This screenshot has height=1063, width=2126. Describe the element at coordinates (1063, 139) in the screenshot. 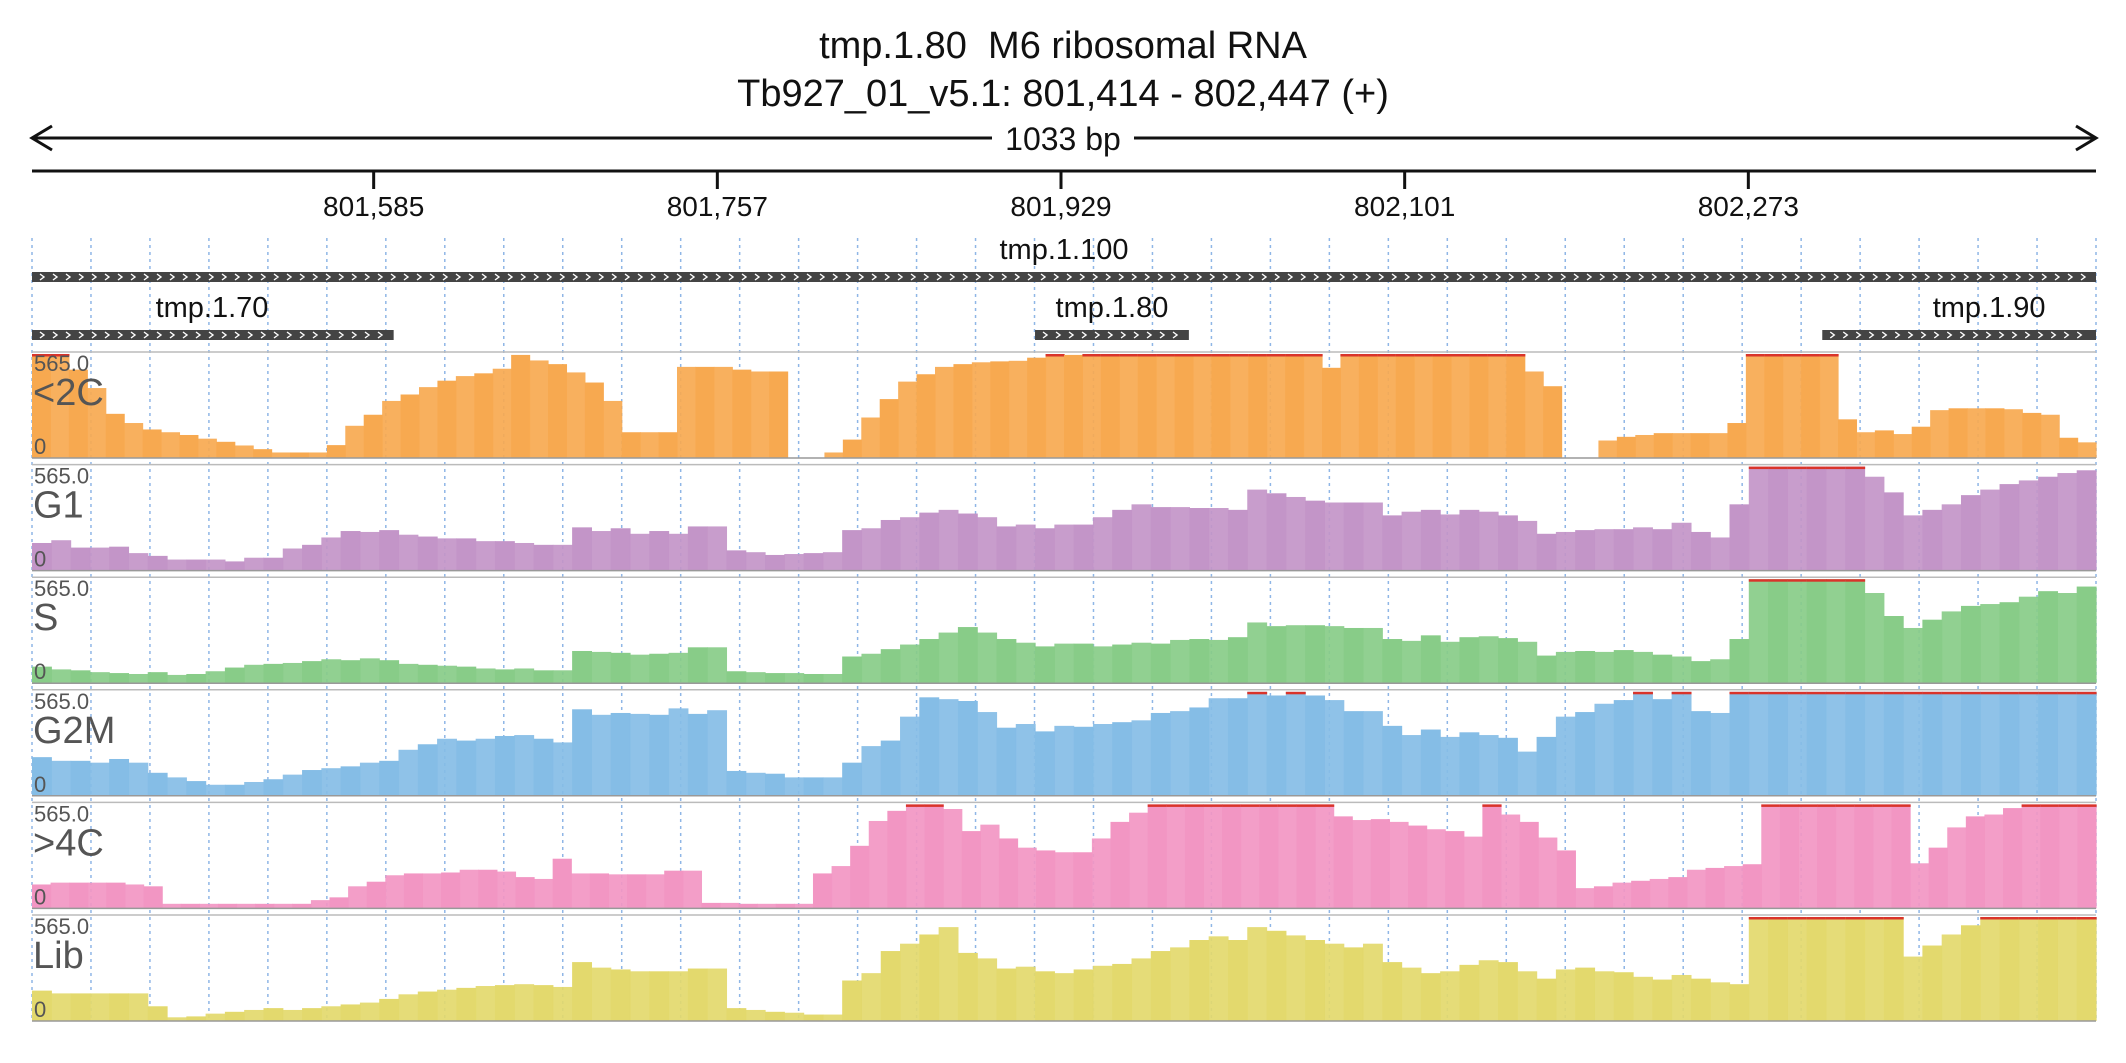

I see `span-label: 1033 bp` at that location.